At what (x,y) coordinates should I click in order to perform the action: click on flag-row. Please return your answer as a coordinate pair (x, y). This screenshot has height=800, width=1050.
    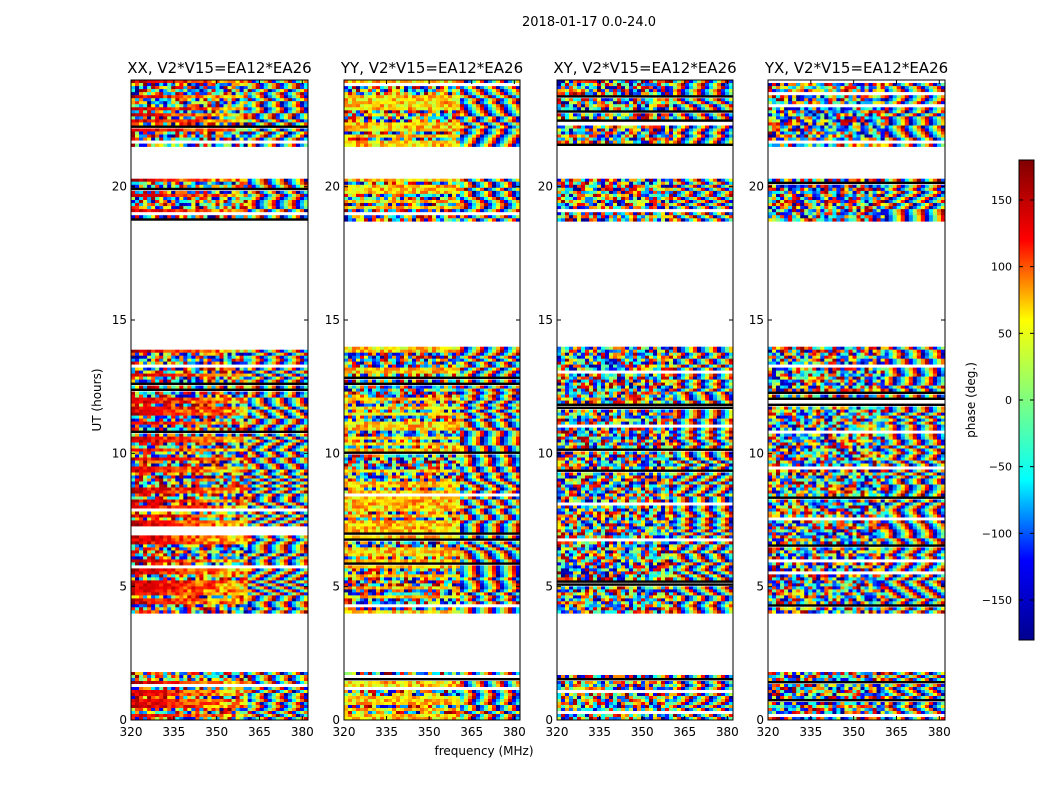
    Looking at the image, I should click on (219, 509).